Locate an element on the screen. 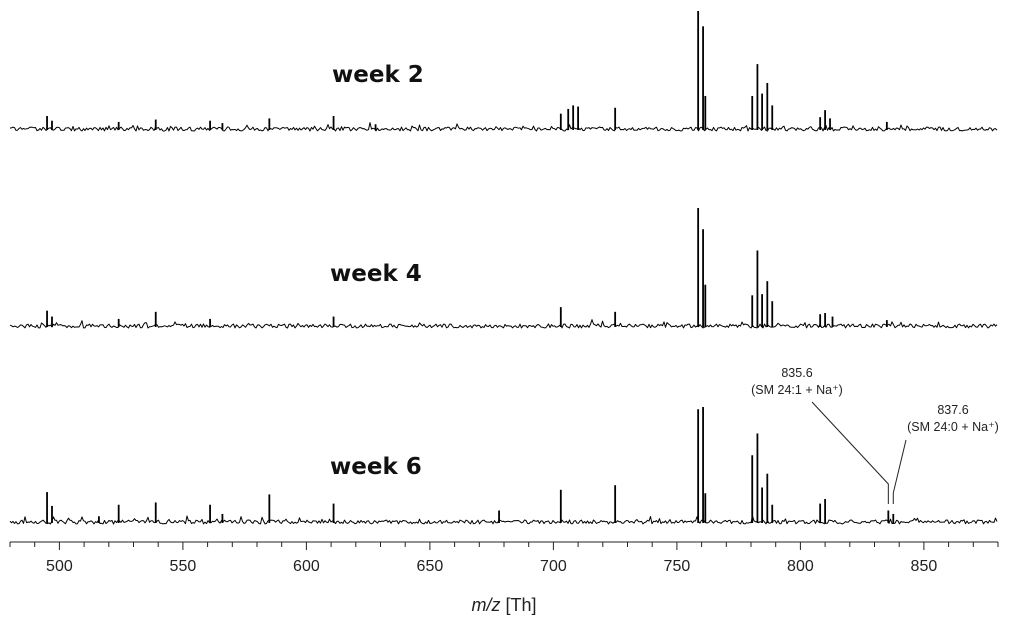  axis-title-unit: [Th] is located at coordinates (518, 605).